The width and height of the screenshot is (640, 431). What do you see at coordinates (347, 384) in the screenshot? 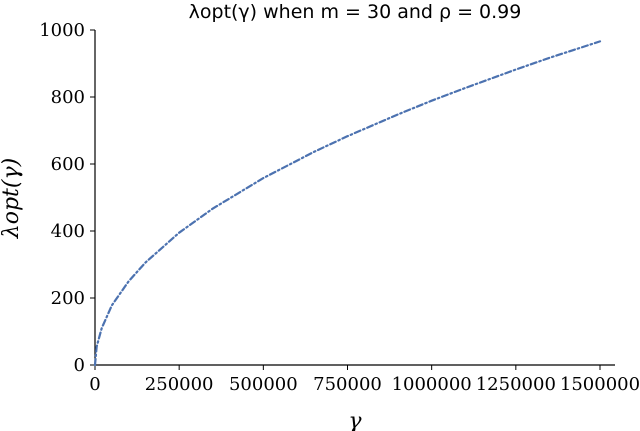
I see `x-tick-label: 750000` at bounding box center [347, 384].